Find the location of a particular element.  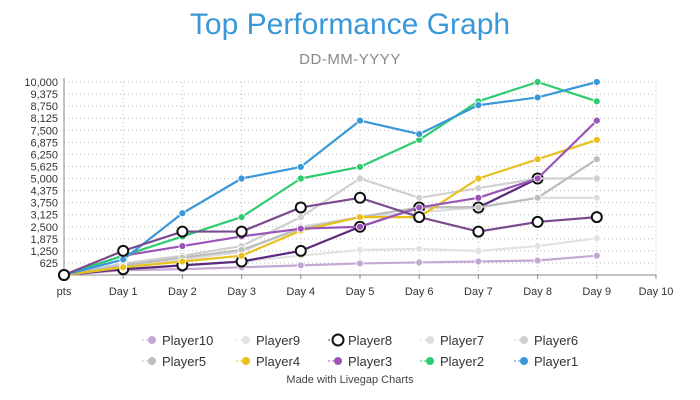

legend-marker-player10 is located at coordinates (152, 340).